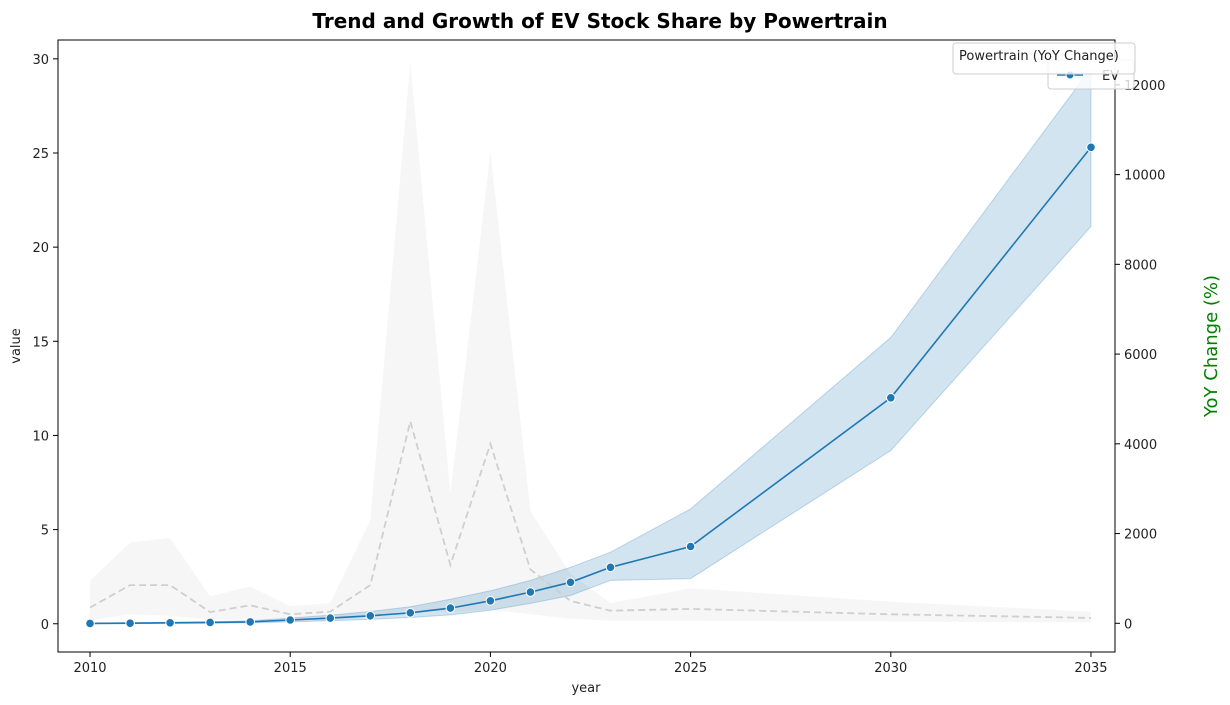  I want to click on y2-tick-label-2000: 2000, so click(1140, 535).